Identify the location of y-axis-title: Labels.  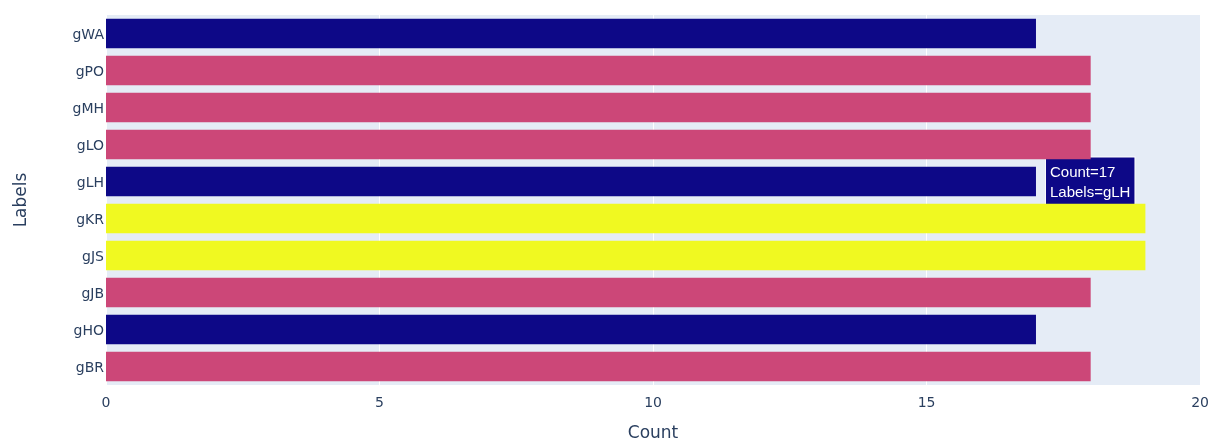
(19, 200).